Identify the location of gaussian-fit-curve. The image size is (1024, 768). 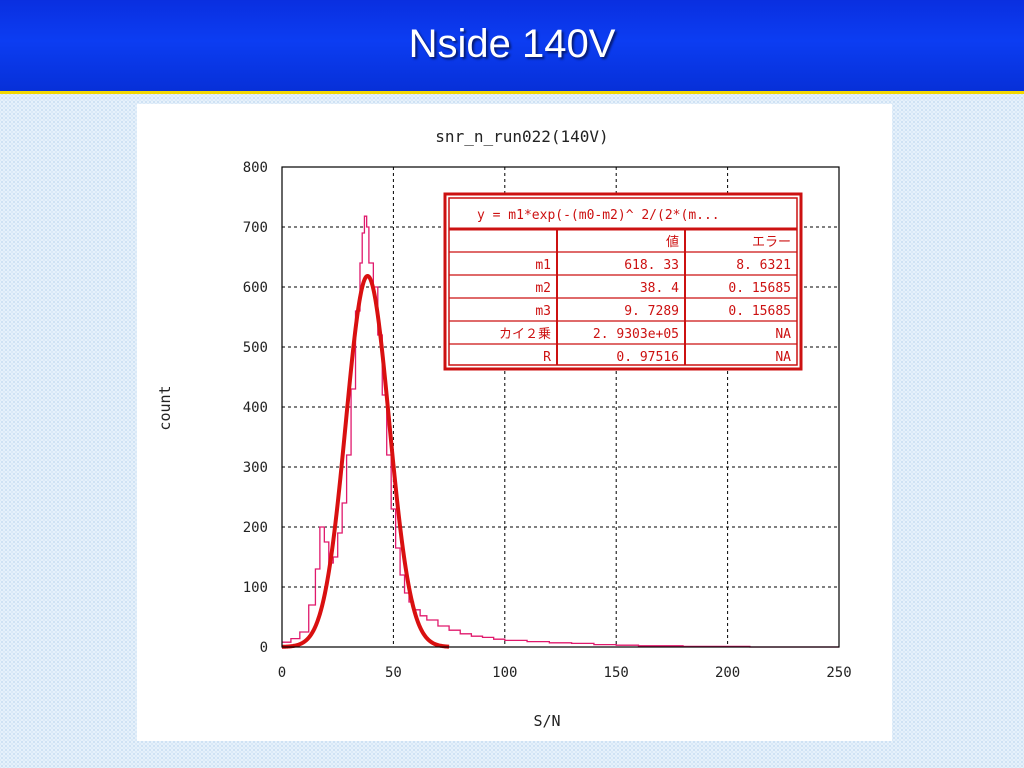
(365, 461).